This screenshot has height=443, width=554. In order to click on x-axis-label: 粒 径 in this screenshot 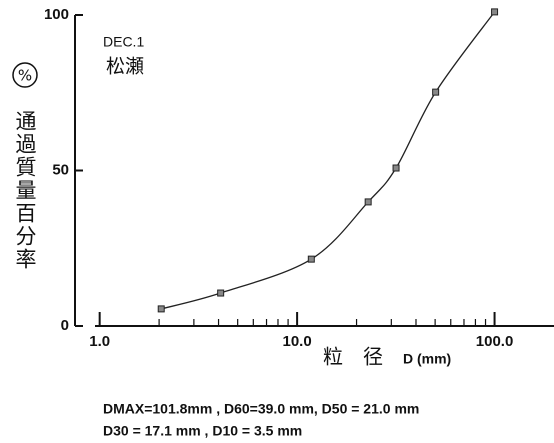, I will do `click(353, 357)`.